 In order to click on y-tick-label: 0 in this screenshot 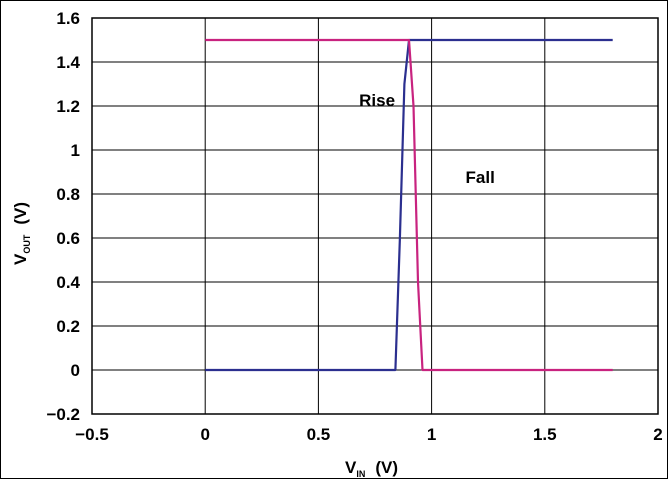, I will do `click(75, 370)`.